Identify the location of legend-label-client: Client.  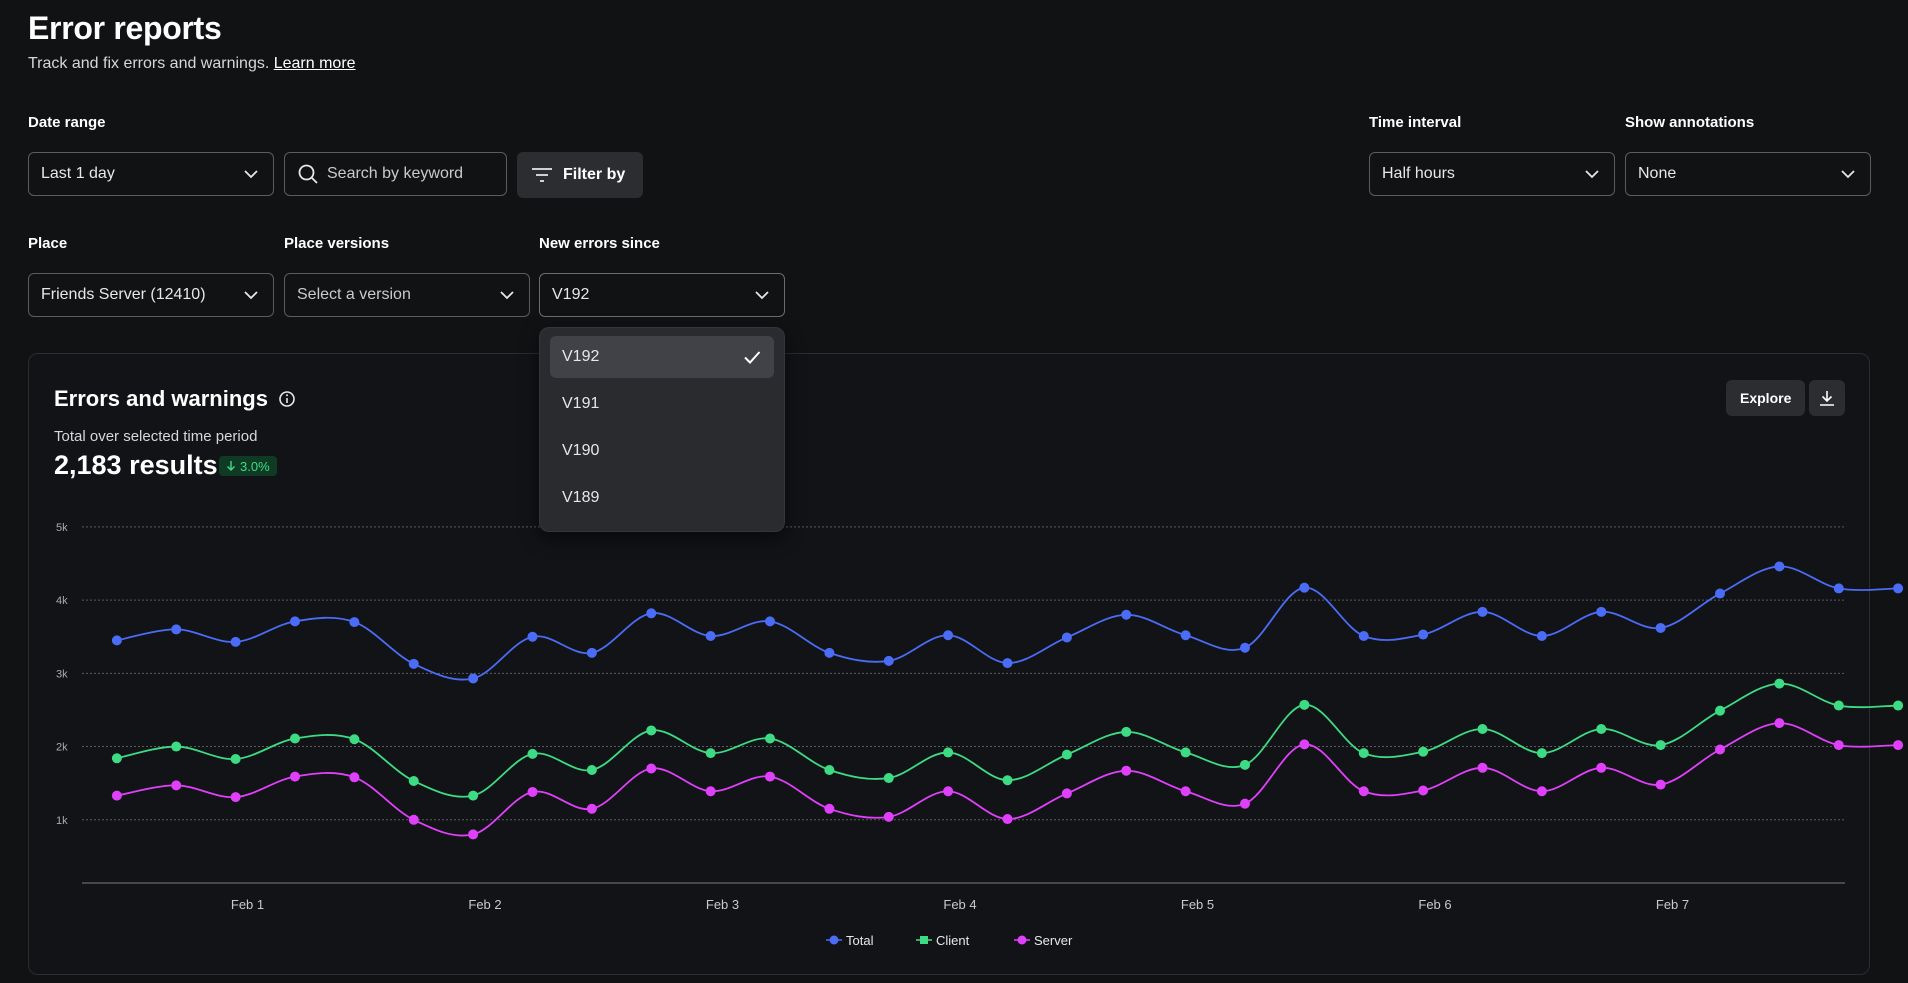
(953, 940).